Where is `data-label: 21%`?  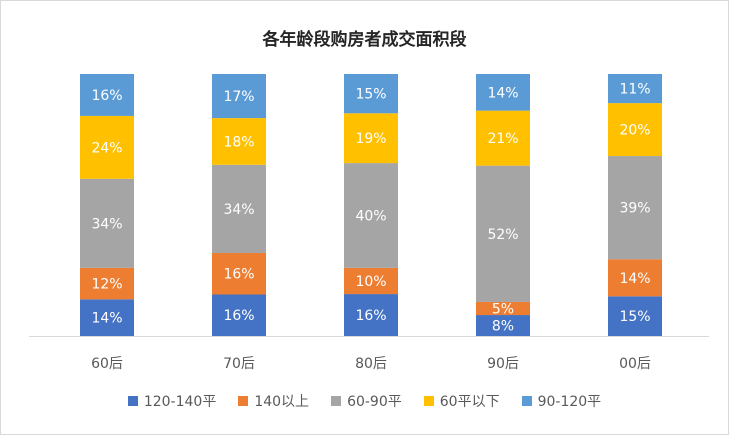 data-label: 21% is located at coordinates (502, 139).